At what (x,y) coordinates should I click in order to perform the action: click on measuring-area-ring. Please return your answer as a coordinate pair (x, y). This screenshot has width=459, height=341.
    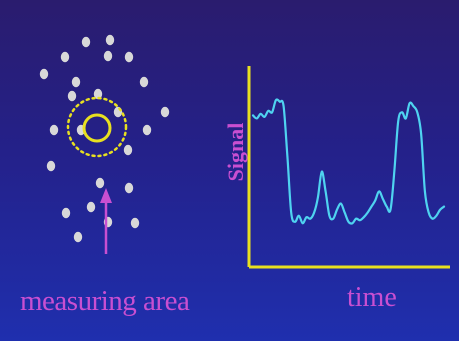
    Looking at the image, I should click on (97, 128).